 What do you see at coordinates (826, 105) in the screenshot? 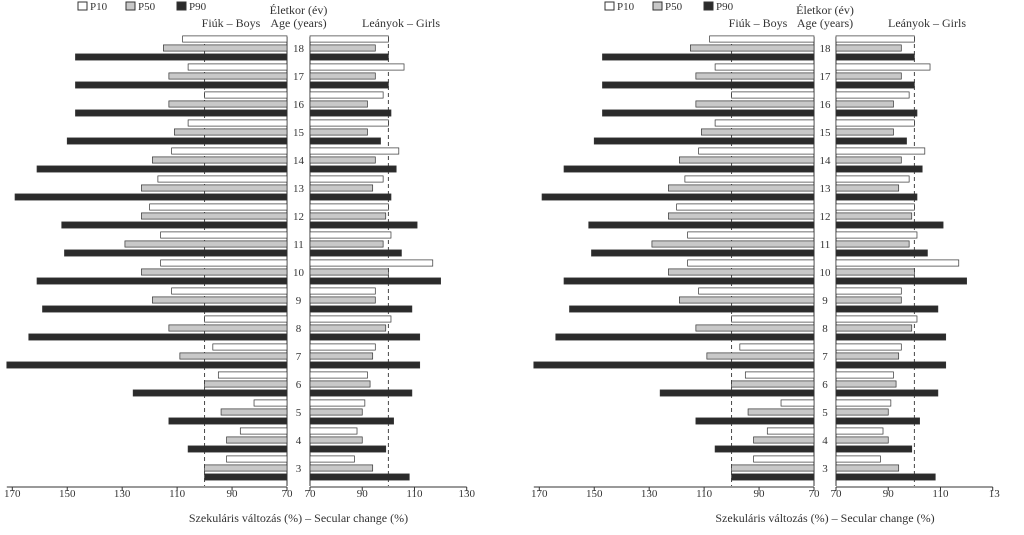
I see `age-label: 16` at bounding box center [826, 105].